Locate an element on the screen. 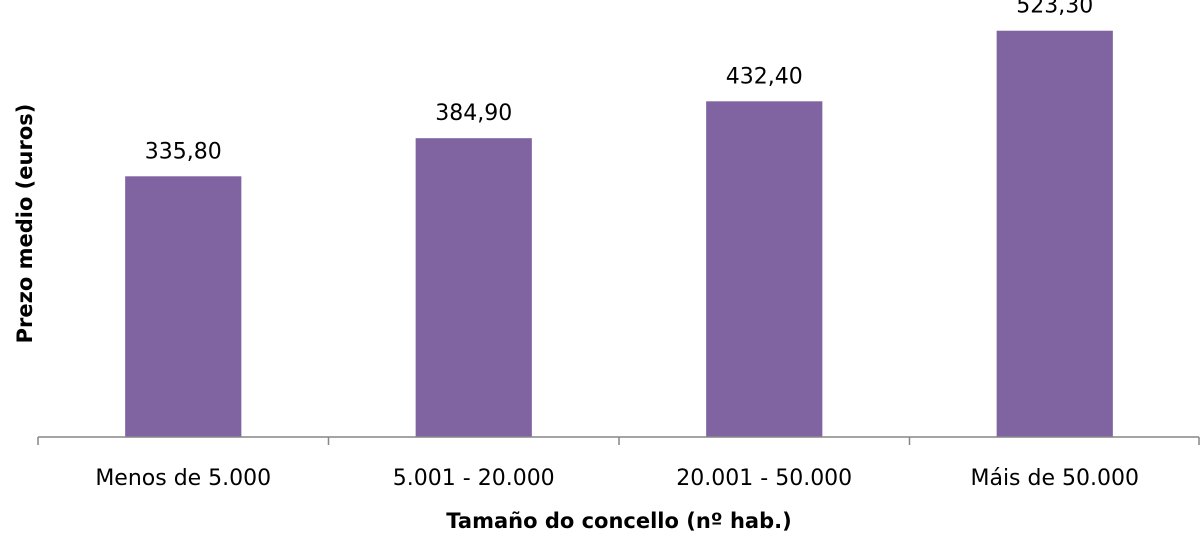 The width and height of the screenshot is (1200, 543). data-label-4: 523,30 is located at coordinates (1054, 9).